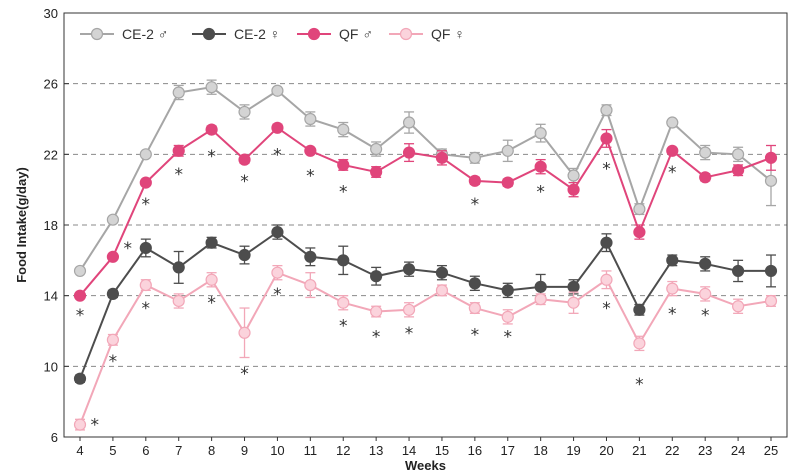 The width and height of the screenshot is (800, 475). What do you see at coordinates (236, 34) in the screenshot?
I see `legend-item: CE-2 ♀` at bounding box center [236, 34].